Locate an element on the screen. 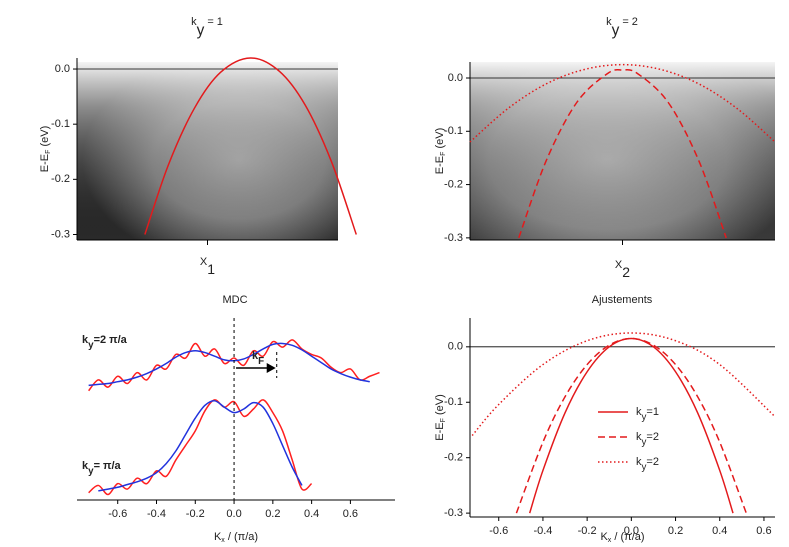  annotation: ky=2 π/a is located at coordinates (105, 342).